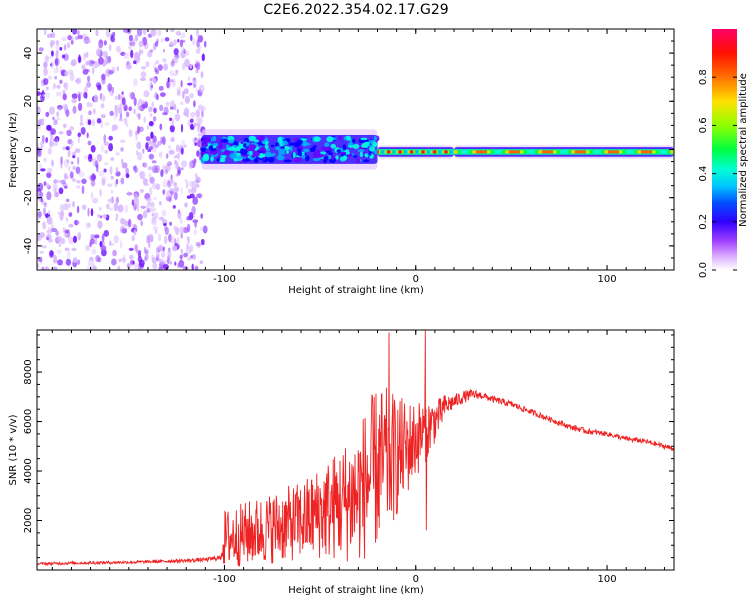 This screenshot has width=750, height=600. What do you see at coordinates (28, 520) in the screenshot?
I see `snr-ytick-label: 2000` at bounding box center [28, 520].